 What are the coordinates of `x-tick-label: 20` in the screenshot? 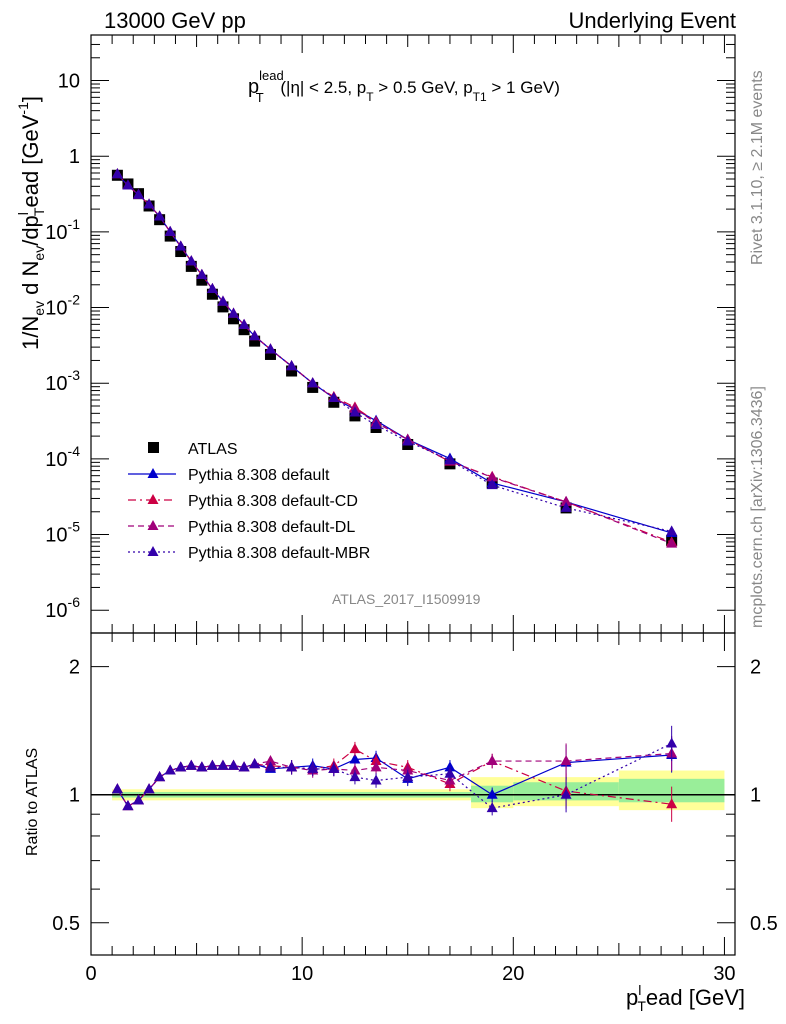 It's located at (513, 974).